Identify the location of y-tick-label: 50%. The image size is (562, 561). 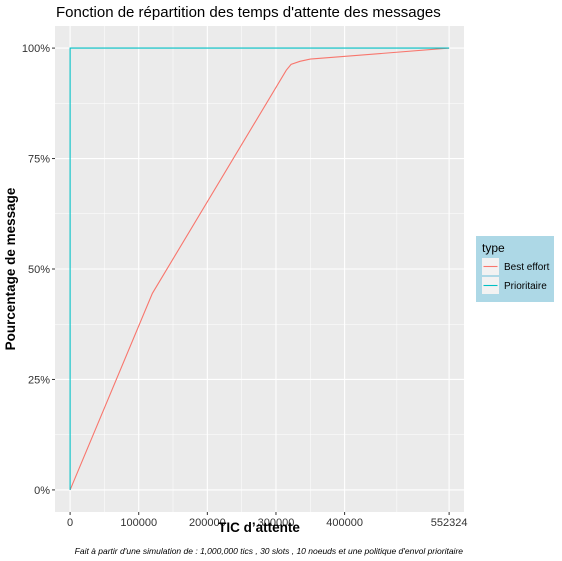
(39, 270).